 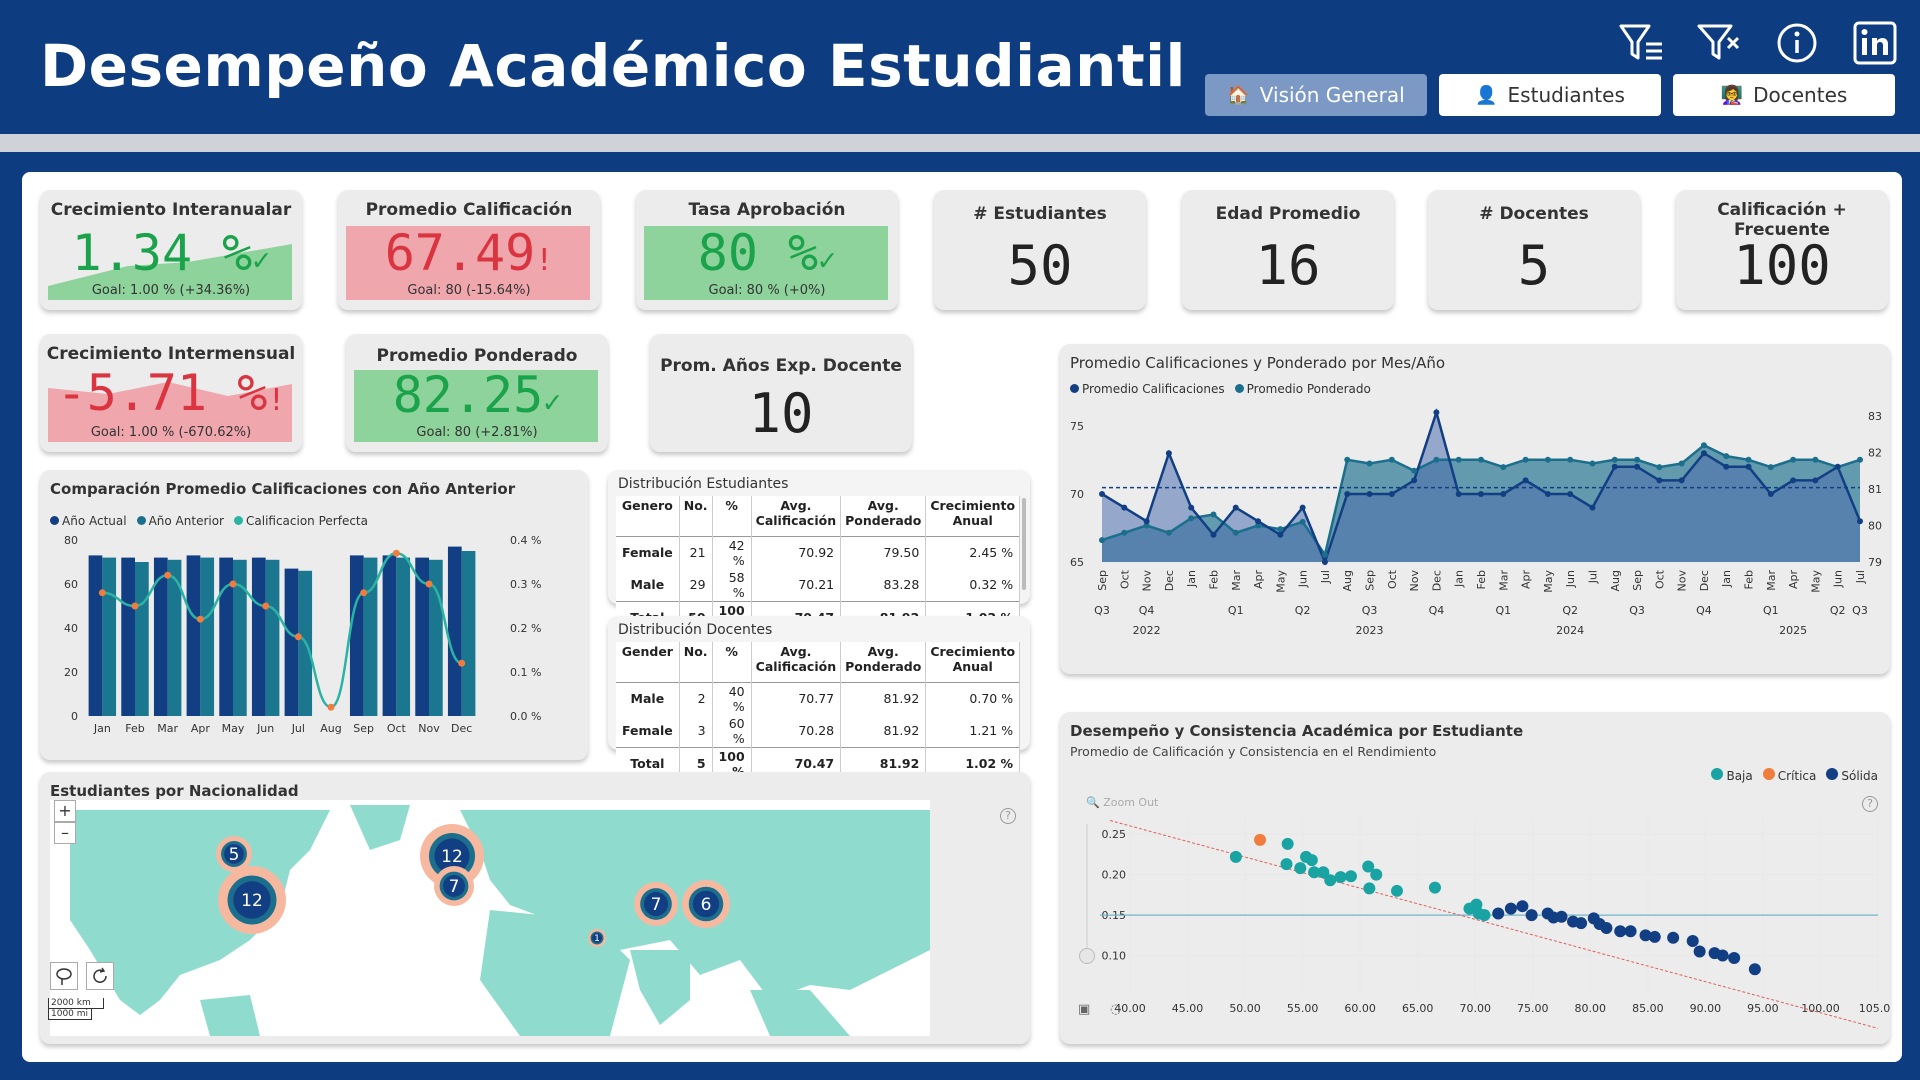 I want to click on y2-tick-label: 0.3 %, so click(x=525, y=584).